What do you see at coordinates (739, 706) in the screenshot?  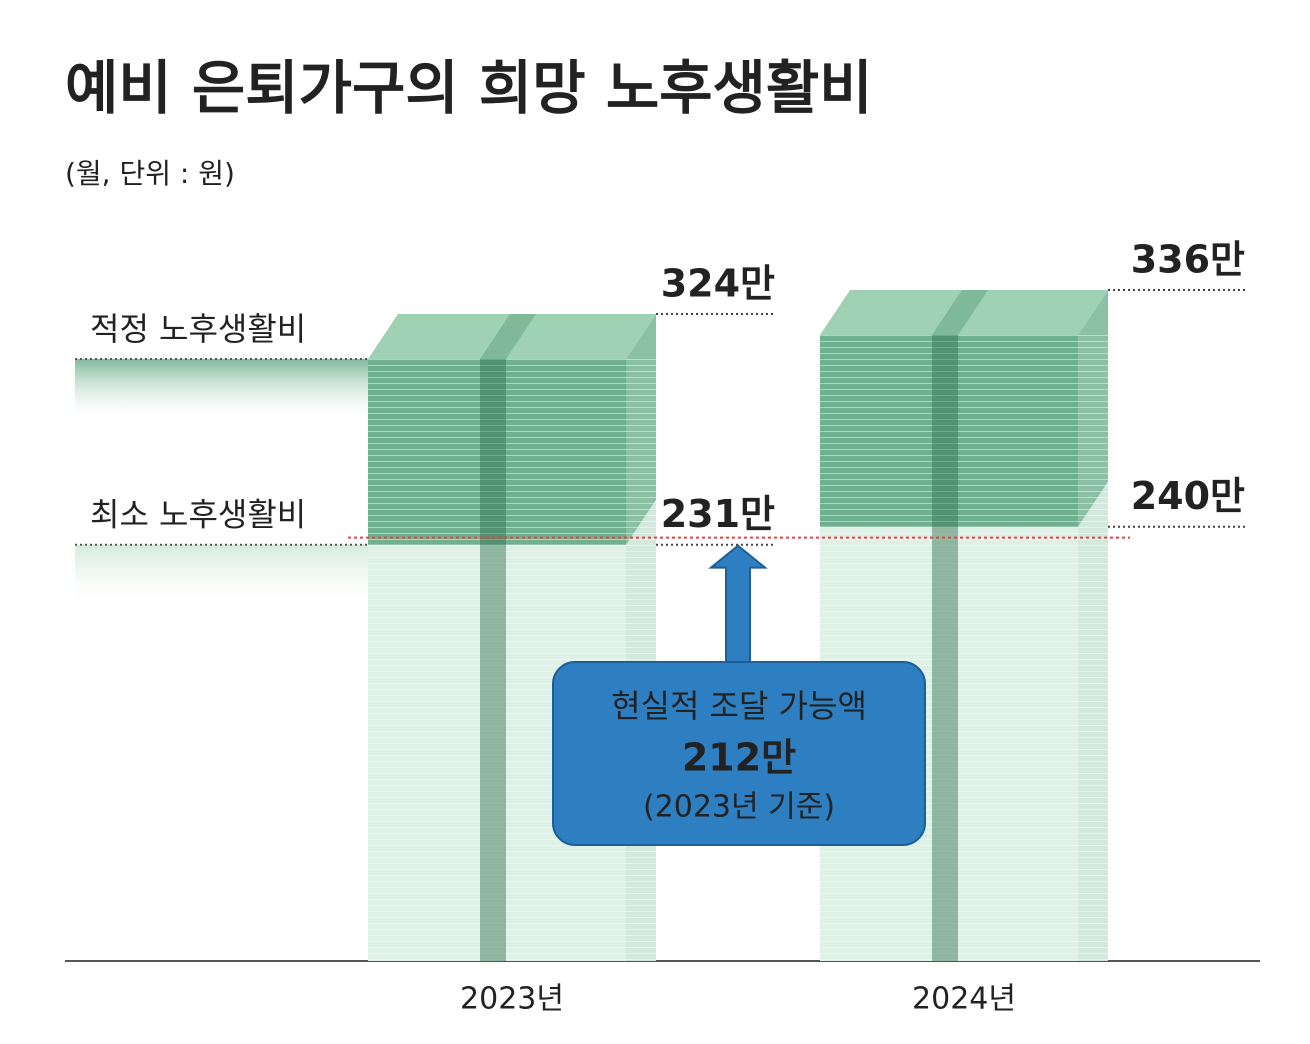 I see `annotation-title: 현실적 조달 가능액` at bounding box center [739, 706].